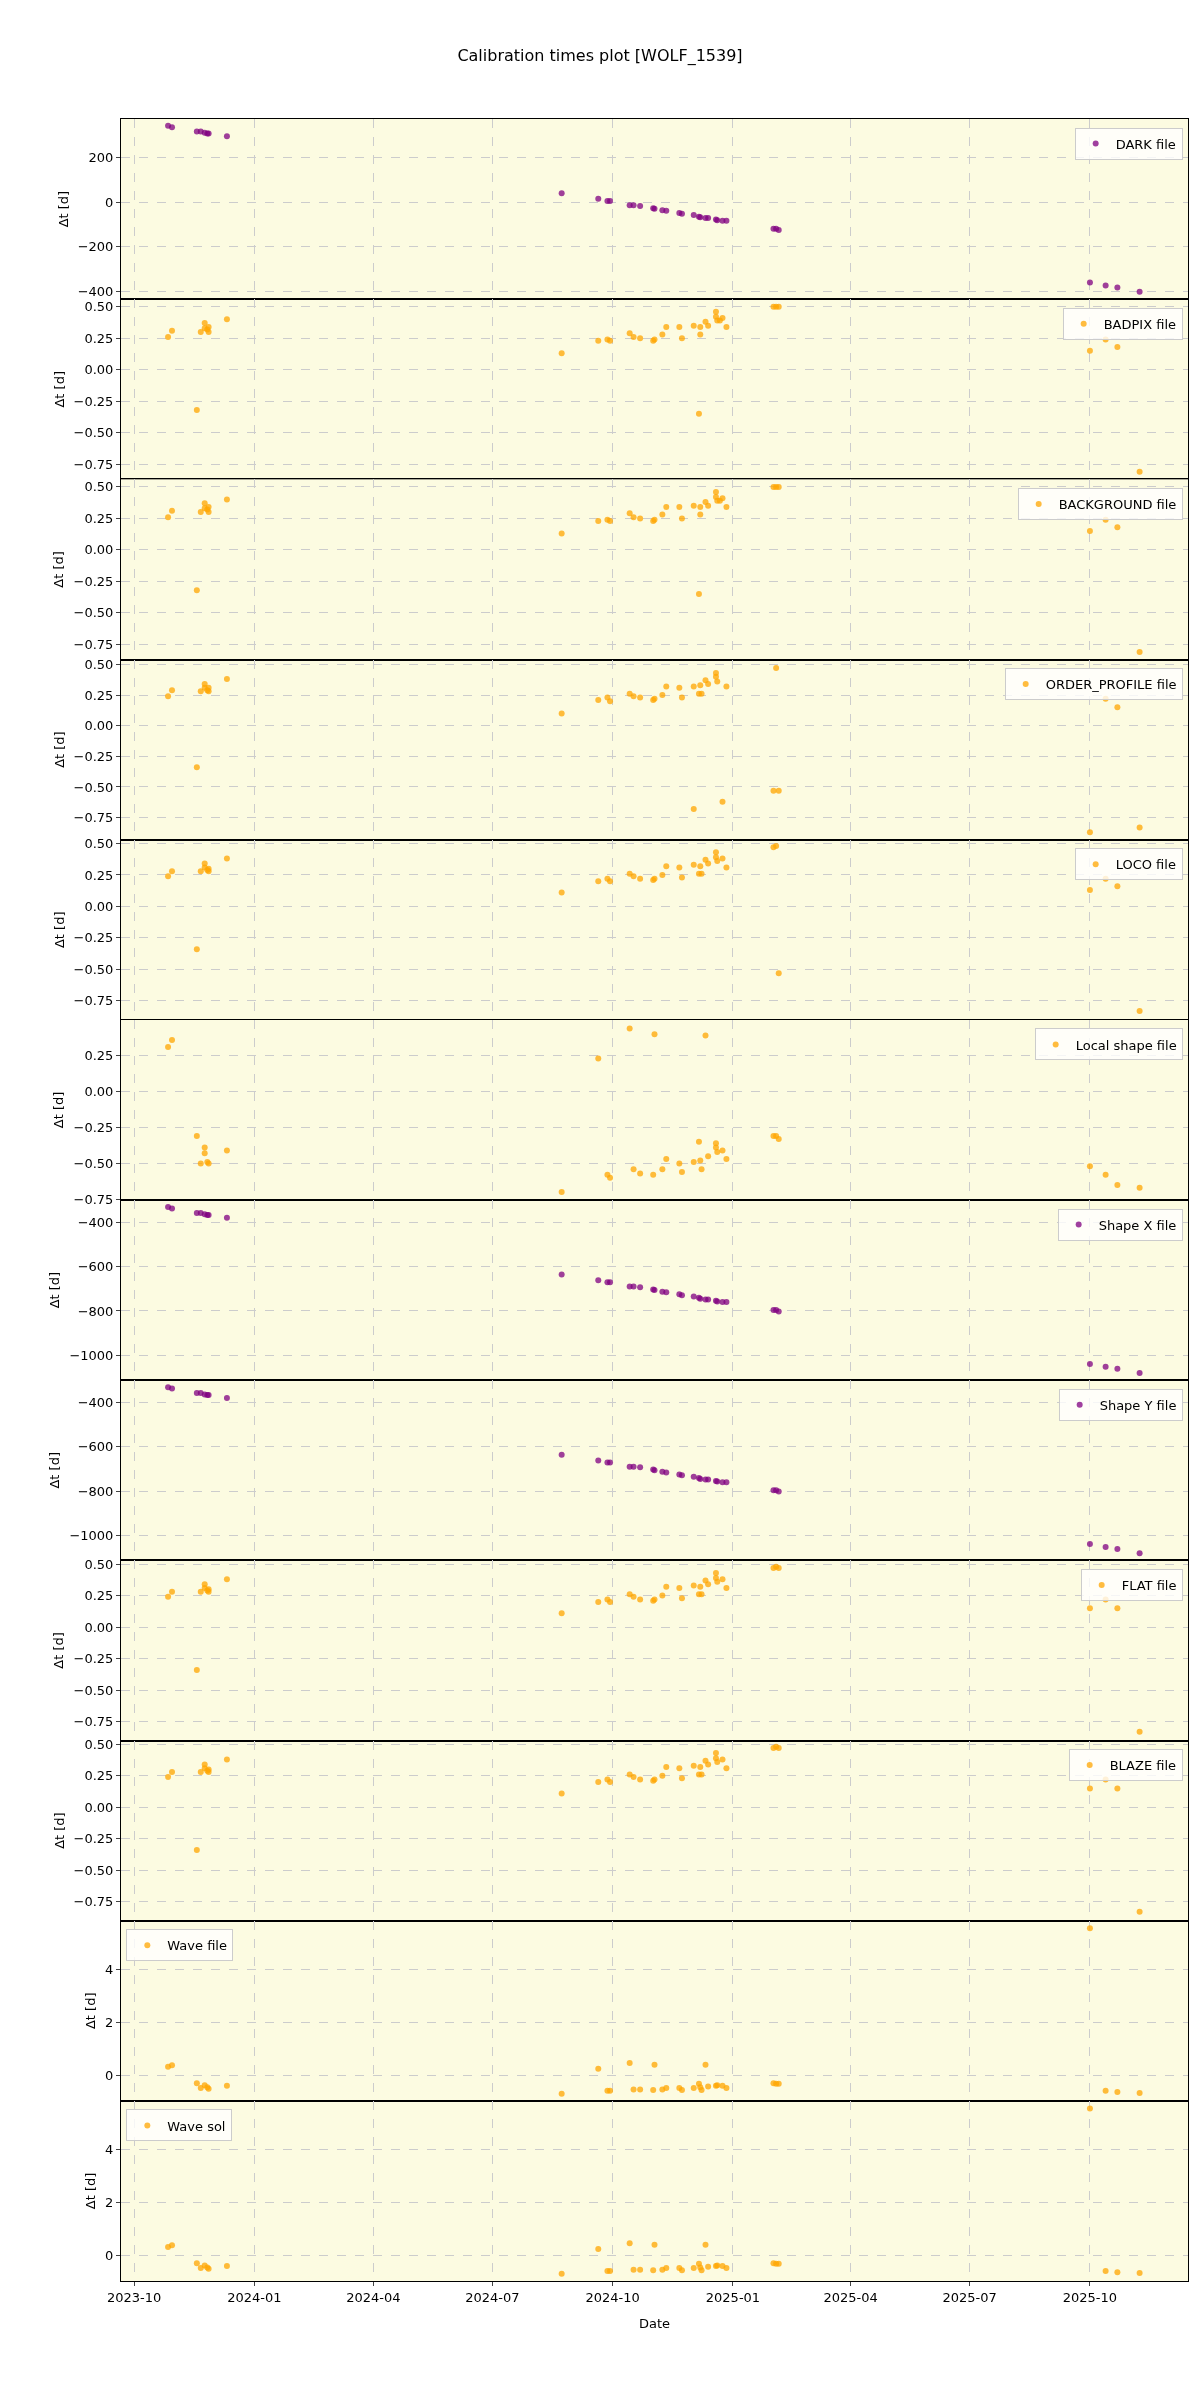  Describe the element at coordinates (600, 55) in the screenshot. I see `chart-title: Calibration times plot [WOLF_1539]` at that location.